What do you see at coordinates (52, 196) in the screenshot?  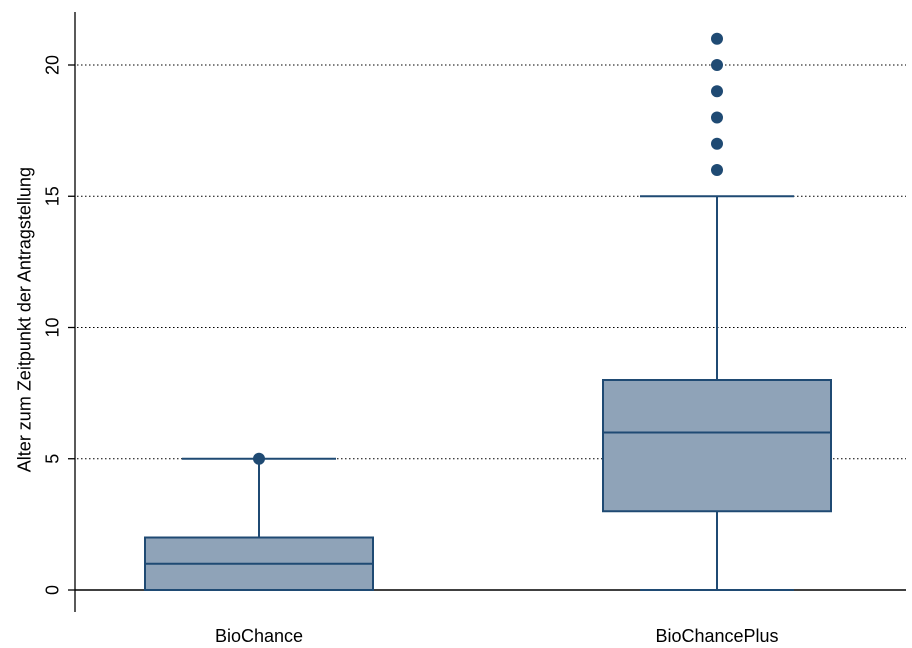 I see `y-tick-label-15: 15` at bounding box center [52, 196].